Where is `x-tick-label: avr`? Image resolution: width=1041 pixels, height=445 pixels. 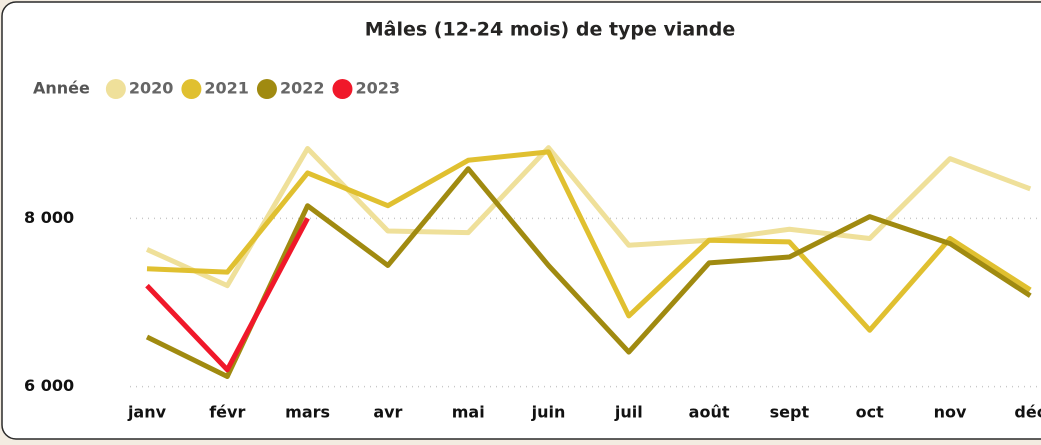 x-tick-label: avr is located at coordinates (387, 412).